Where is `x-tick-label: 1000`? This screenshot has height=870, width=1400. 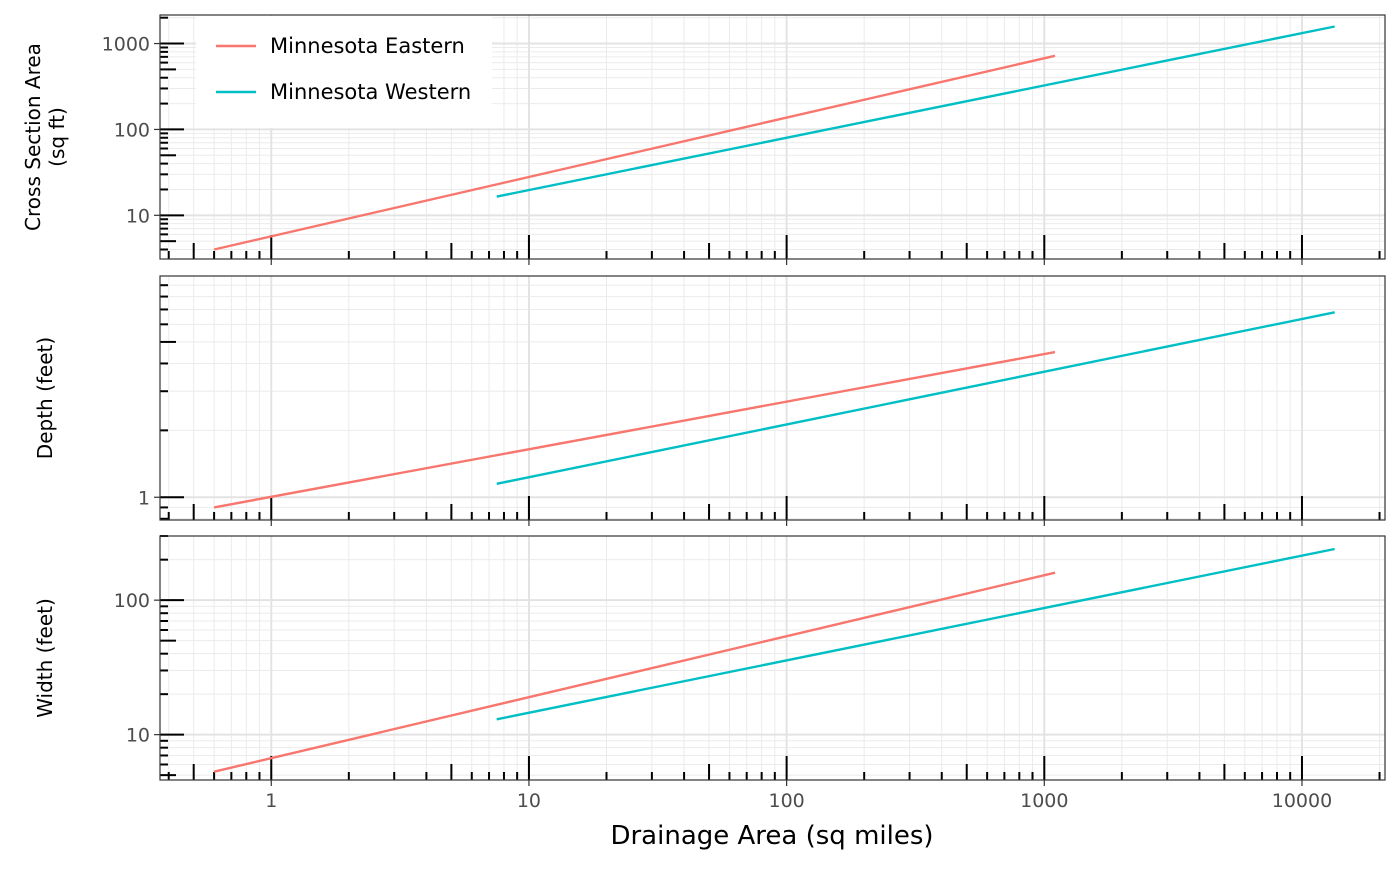
x-tick-label: 1000 is located at coordinates (1044, 801).